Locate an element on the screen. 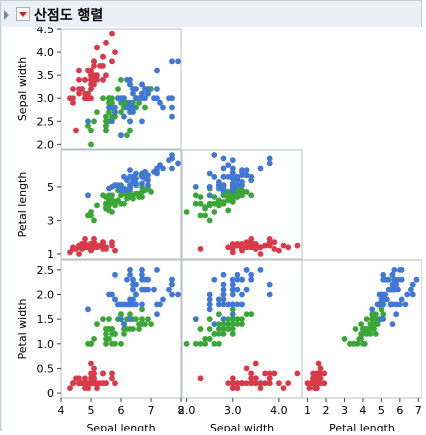 The width and height of the screenshot is (426, 435). red-triangle-menu-button is located at coordinates (23, 14).